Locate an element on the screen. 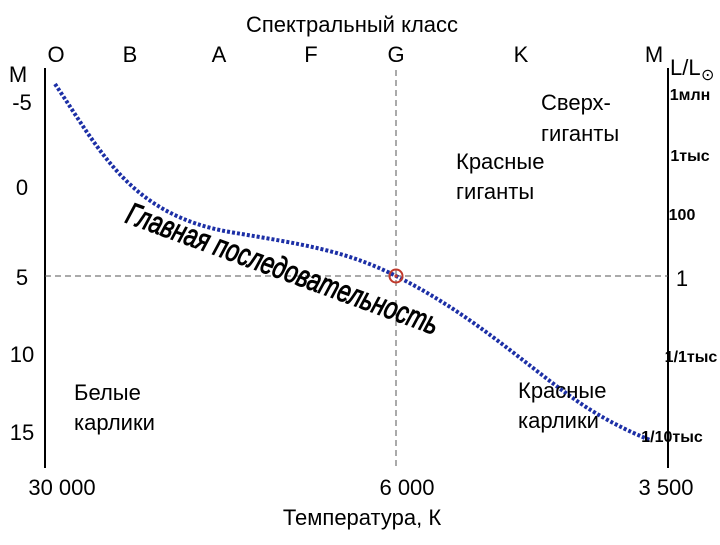  bottom-axis-title: Температура, К is located at coordinates (362, 517).